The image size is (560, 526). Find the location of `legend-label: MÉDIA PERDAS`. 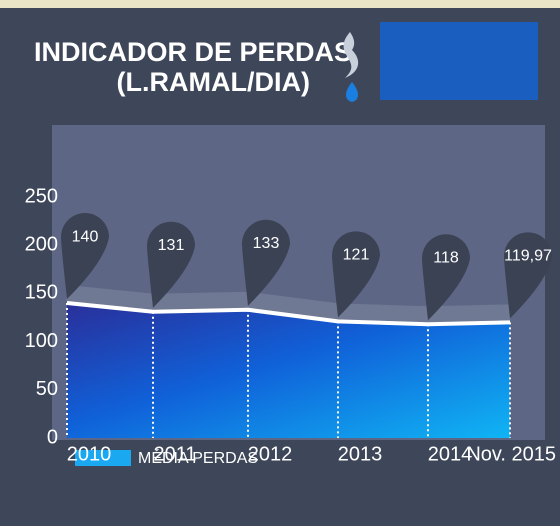

legend-label: MÉDIA PERDAS is located at coordinates (198, 457).